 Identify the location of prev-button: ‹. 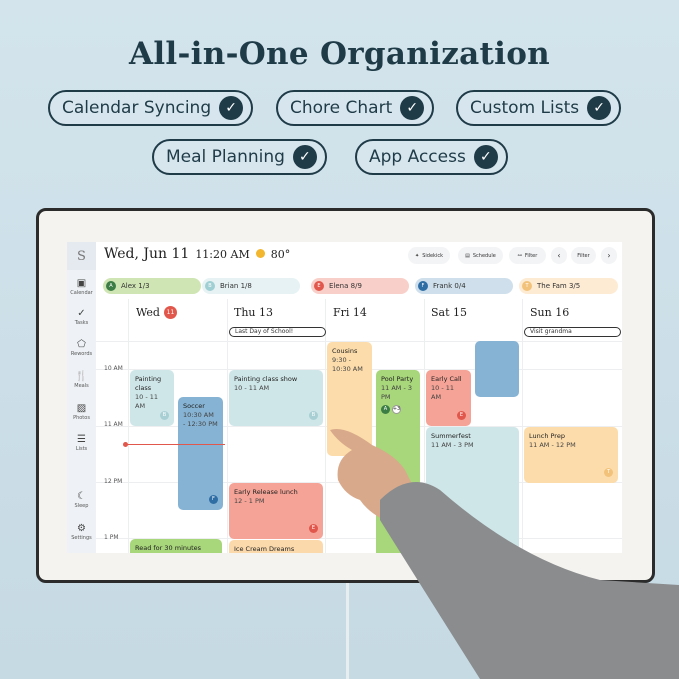
(559, 255).